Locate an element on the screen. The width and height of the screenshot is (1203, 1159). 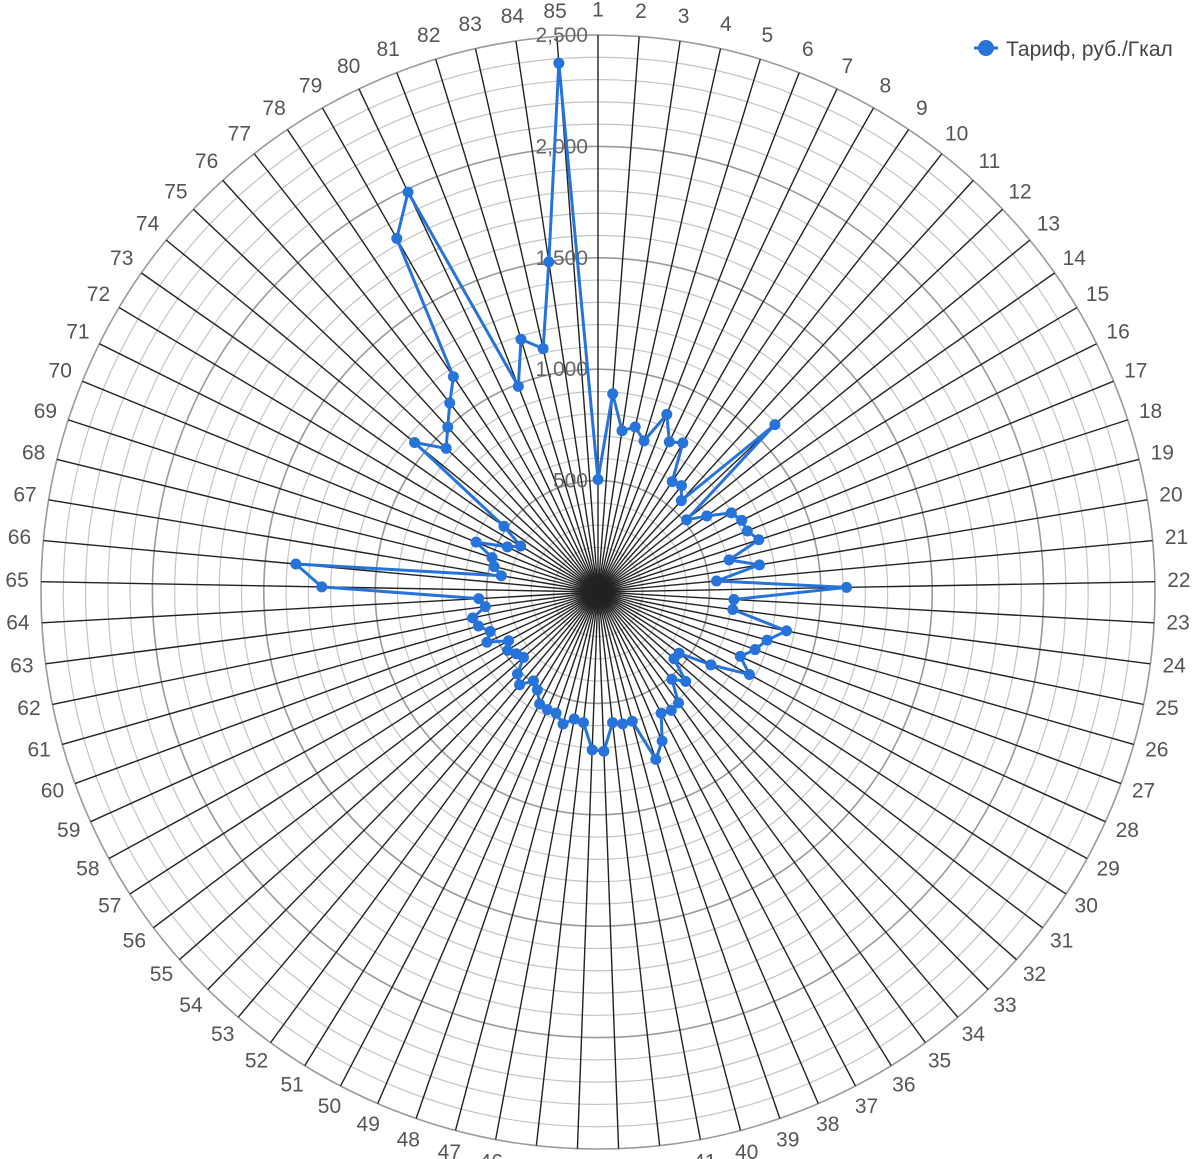
radial-tick-label: 2,000 is located at coordinates (561, 146).